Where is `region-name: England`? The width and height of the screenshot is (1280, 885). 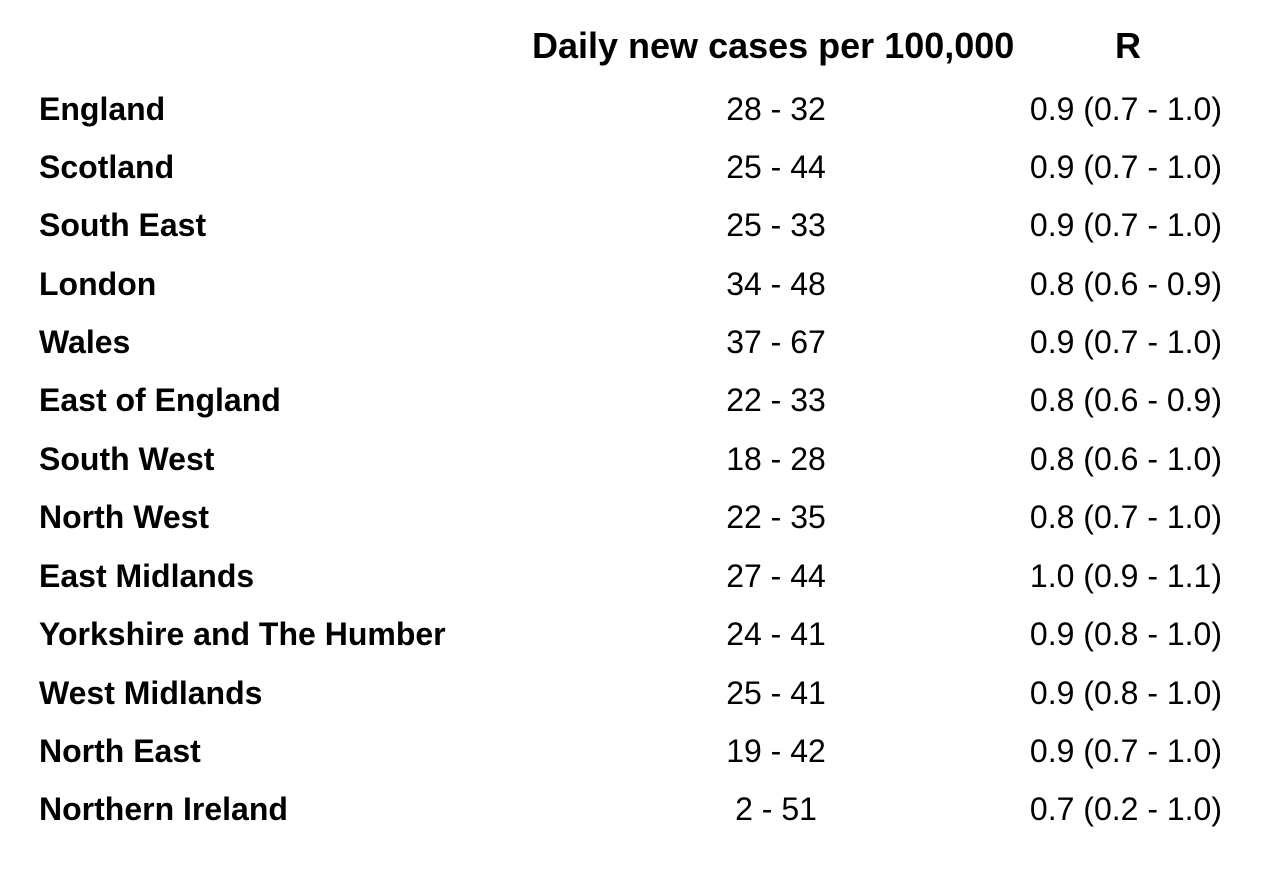 region-name: England is located at coordinates (102, 109).